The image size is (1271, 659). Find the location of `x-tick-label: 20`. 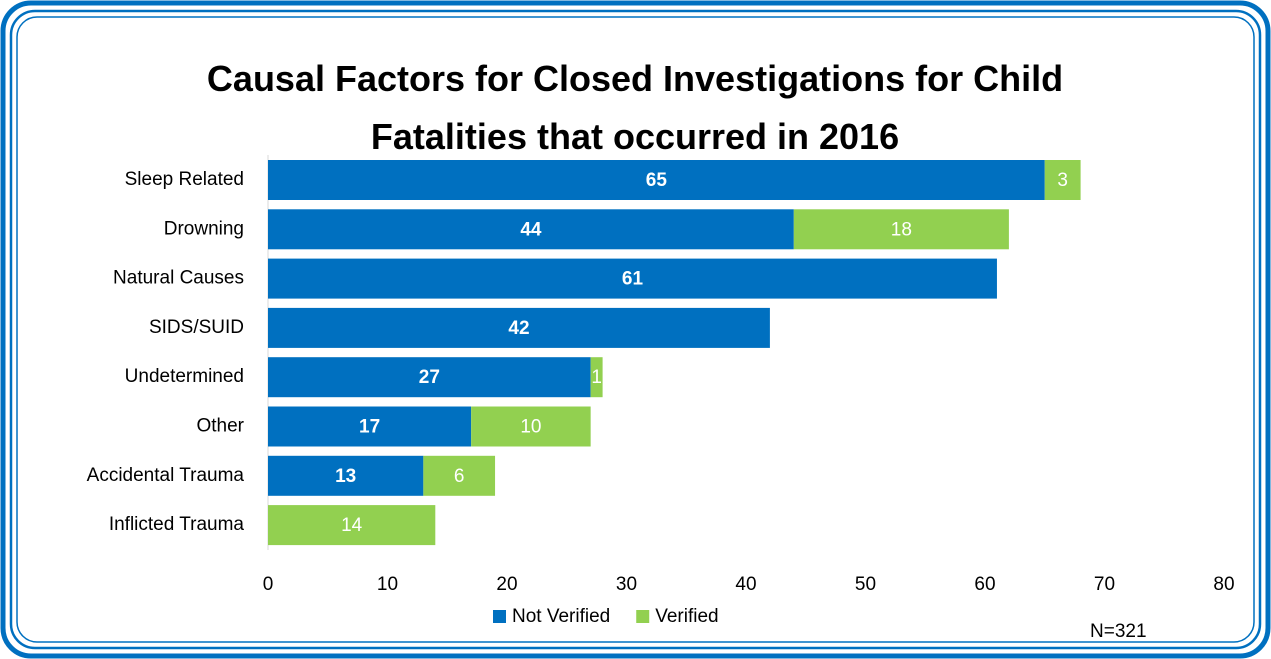

x-tick-label: 20 is located at coordinates (506, 584).